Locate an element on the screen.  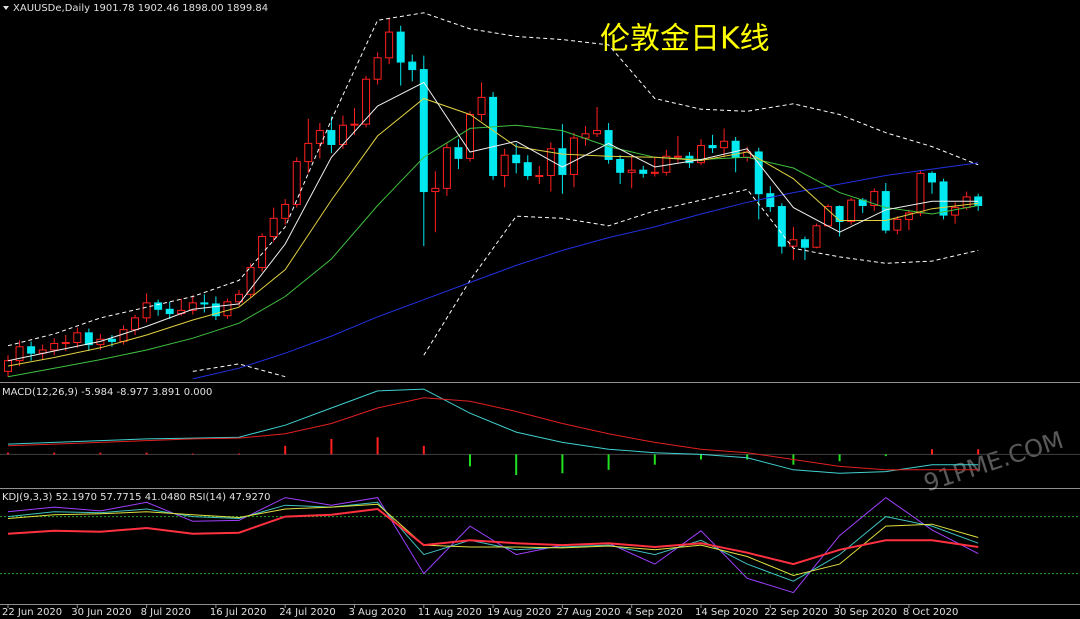
x-tick-label: 8 Jul 2020 is located at coordinates (166, 612).